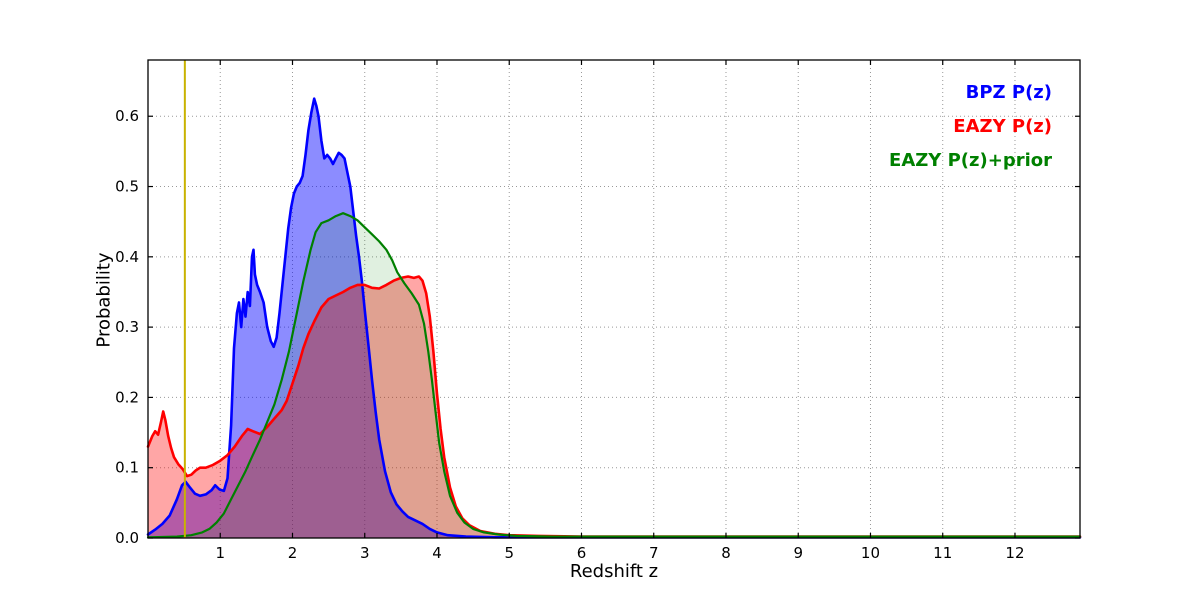  Describe the element at coordinates (127, 187) in the screenshot. I see `svg-text: 0.5` at that location.